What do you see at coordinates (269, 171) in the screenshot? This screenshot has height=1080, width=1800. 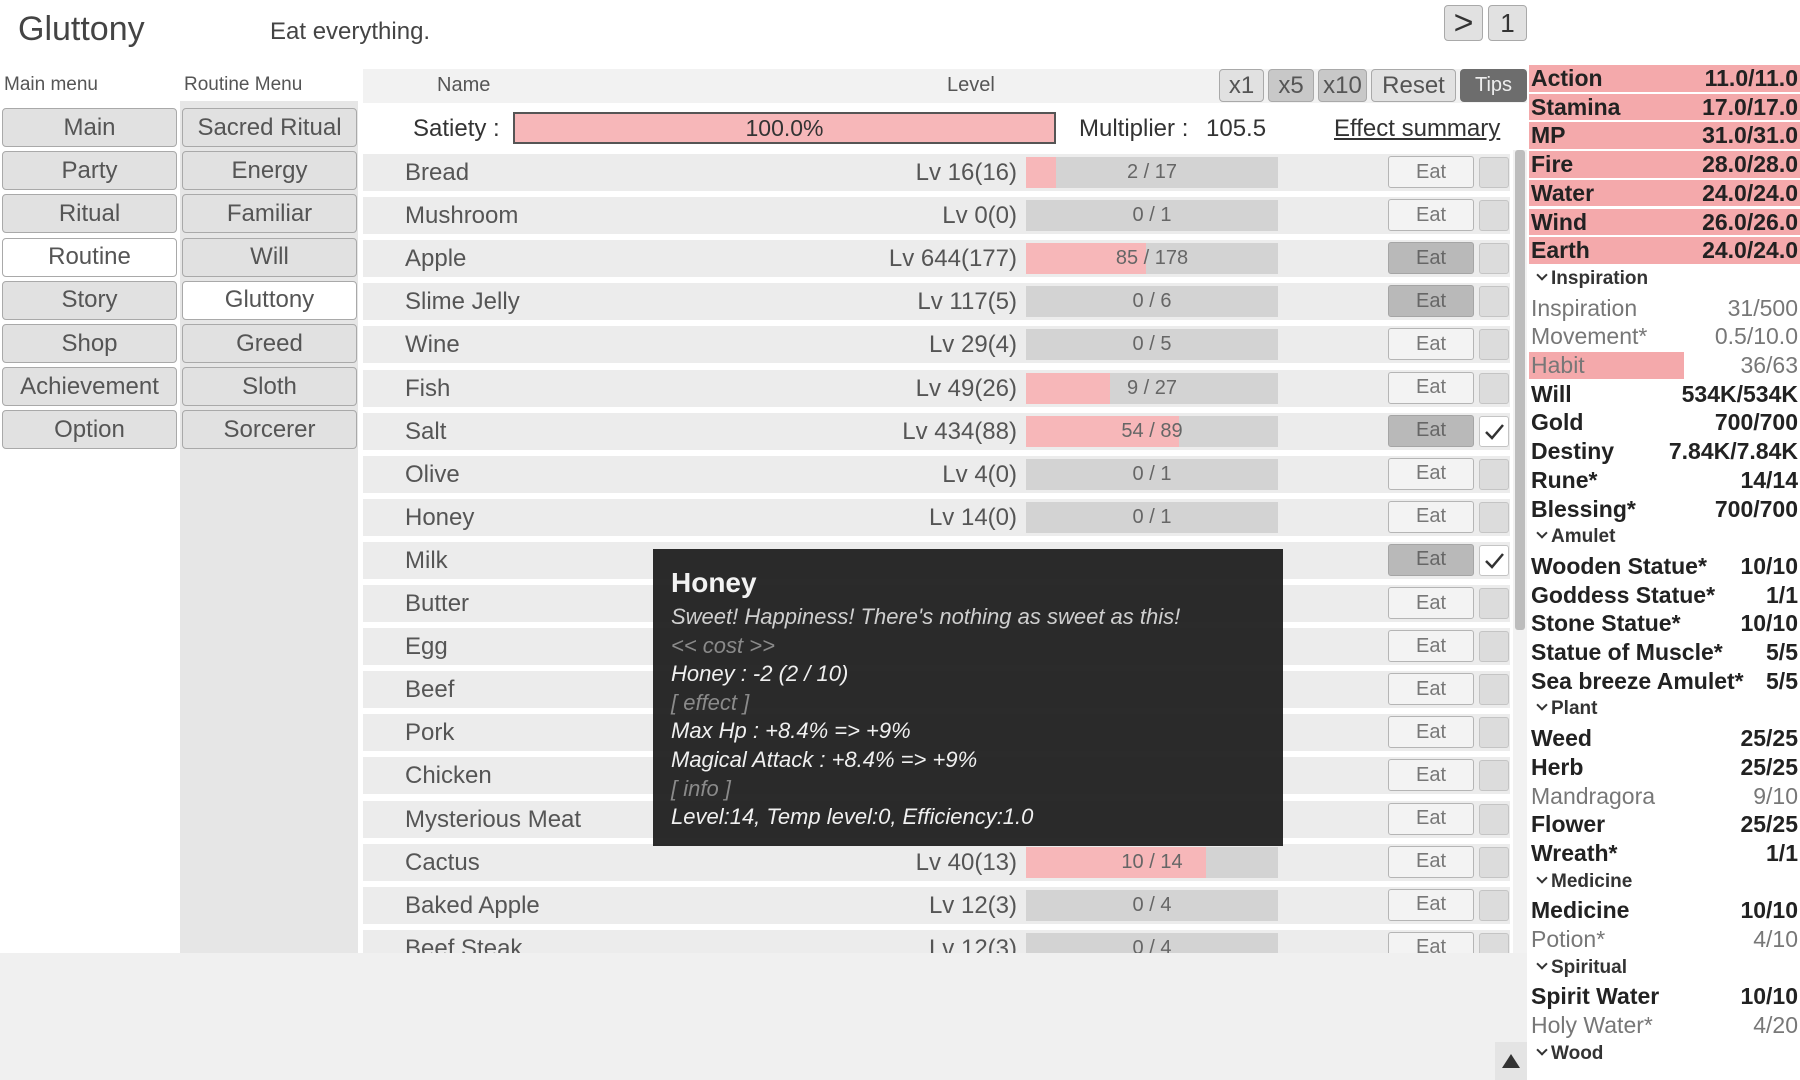 I see `menu-button: Energy` at bounding box center [269, 171].